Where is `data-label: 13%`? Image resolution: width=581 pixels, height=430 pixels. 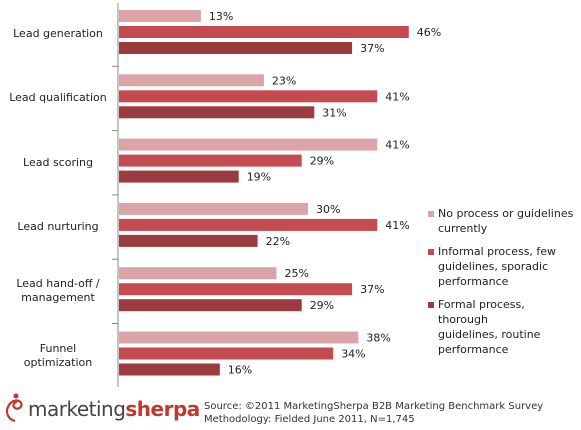 data-label: 13% is located at coordinates (221, 16).